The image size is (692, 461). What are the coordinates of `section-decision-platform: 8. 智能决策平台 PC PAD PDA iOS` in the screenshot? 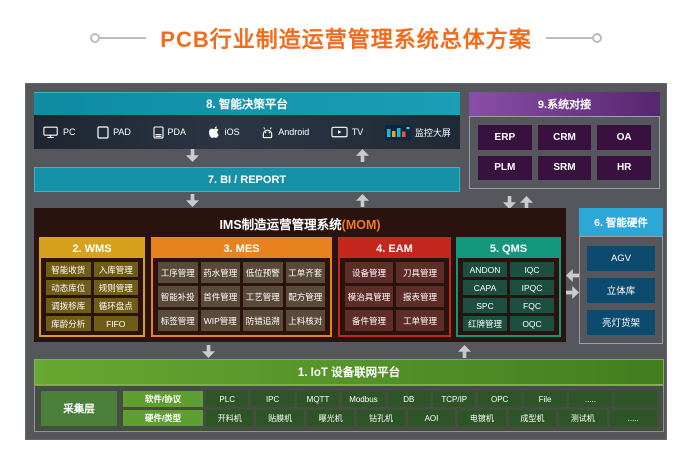 It's located at (247, 120).